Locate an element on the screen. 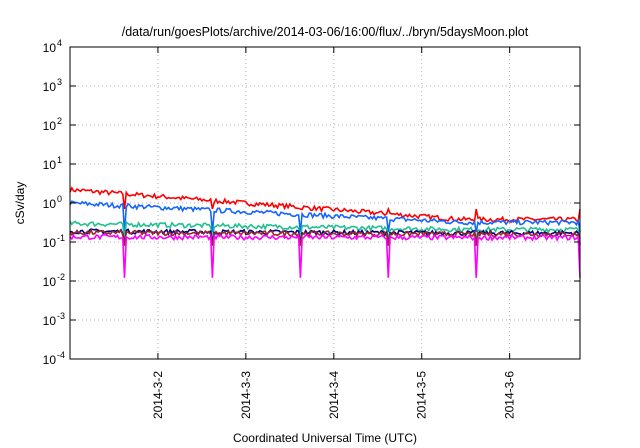  x-tick-label: 2014-3-5 is located at coordinates (422, 395).